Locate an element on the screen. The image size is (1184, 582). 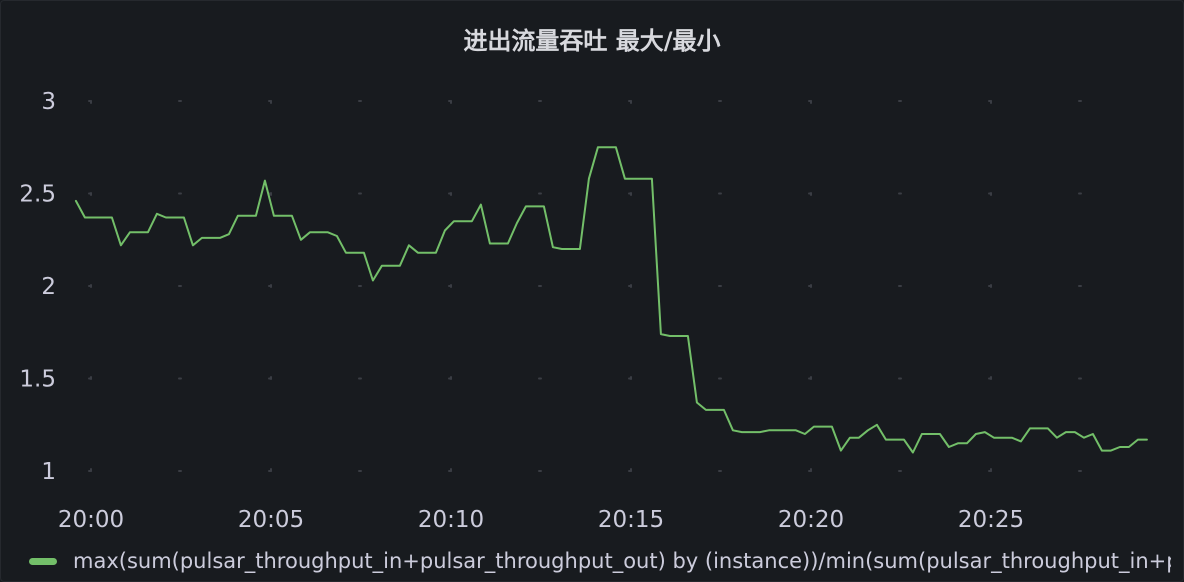
y-tick-label: 2.5 is located at coordinates (37, 195).